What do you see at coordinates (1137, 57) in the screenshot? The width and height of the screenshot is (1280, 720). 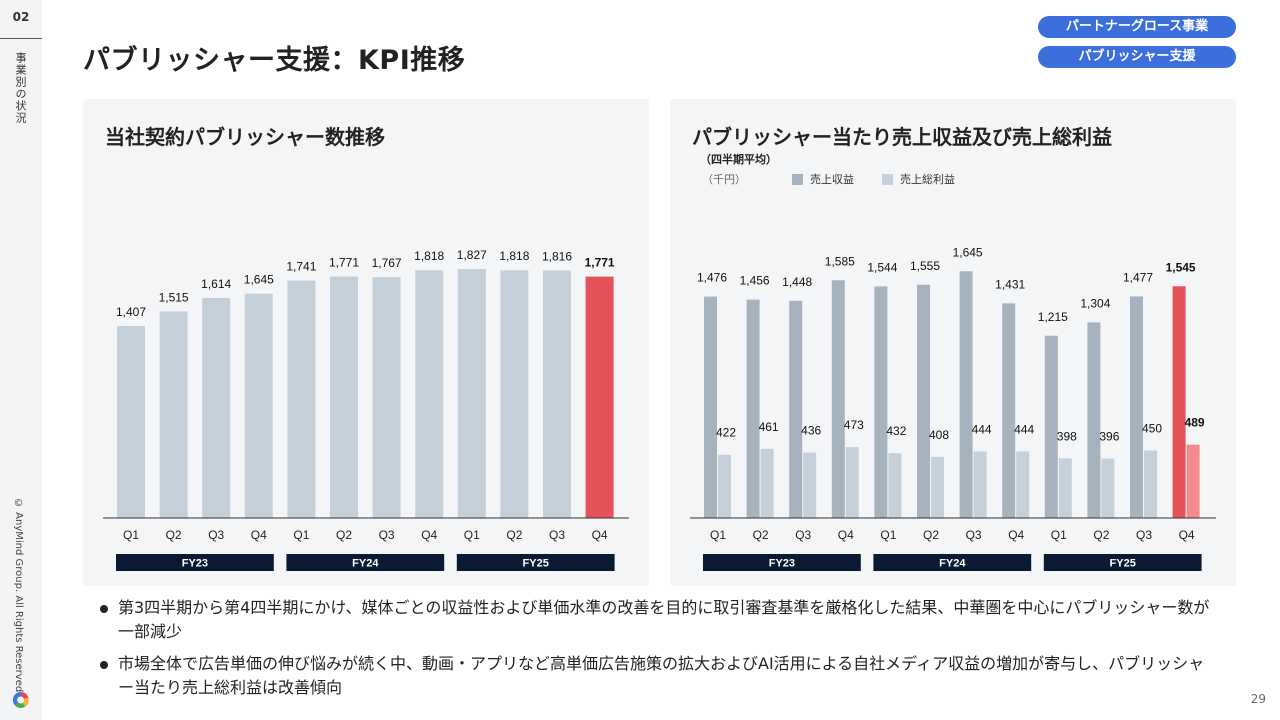 I see `segment-tag: パブリッシャー支援` at bounding box center [1137, 57].